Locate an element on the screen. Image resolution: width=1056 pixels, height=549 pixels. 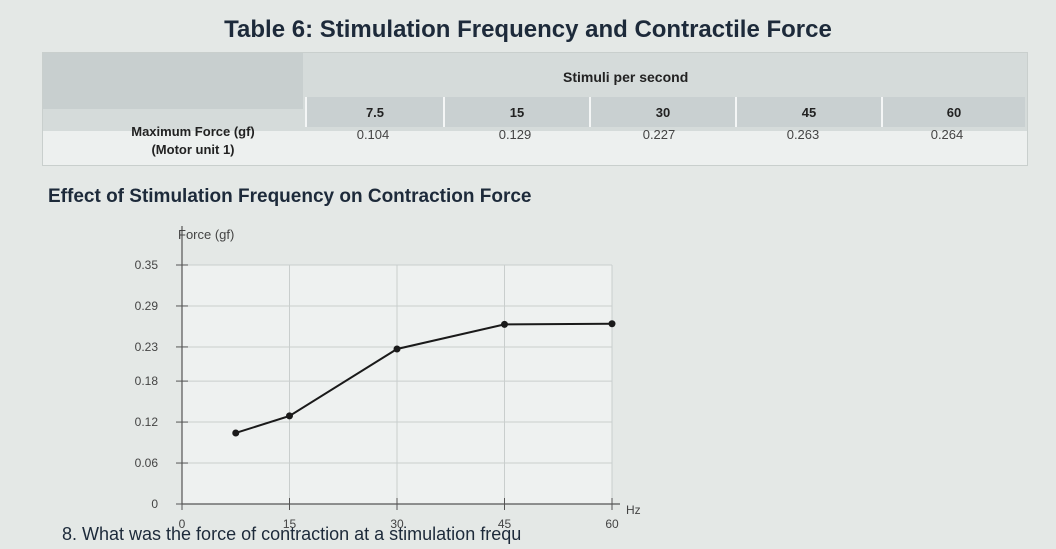
value-cell-4: 0.263 is located at coordinates (803, 134).